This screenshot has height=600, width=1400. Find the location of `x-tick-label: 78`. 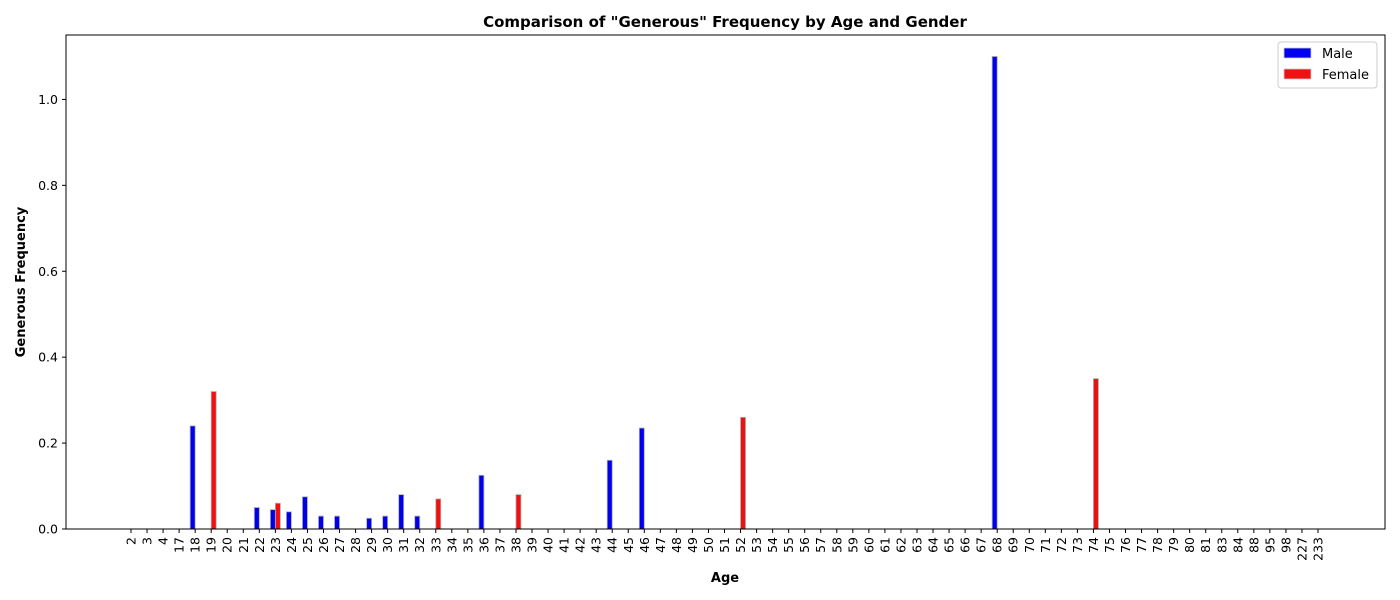

x-tick-label: 78 is located at coordinates (1157, 545).